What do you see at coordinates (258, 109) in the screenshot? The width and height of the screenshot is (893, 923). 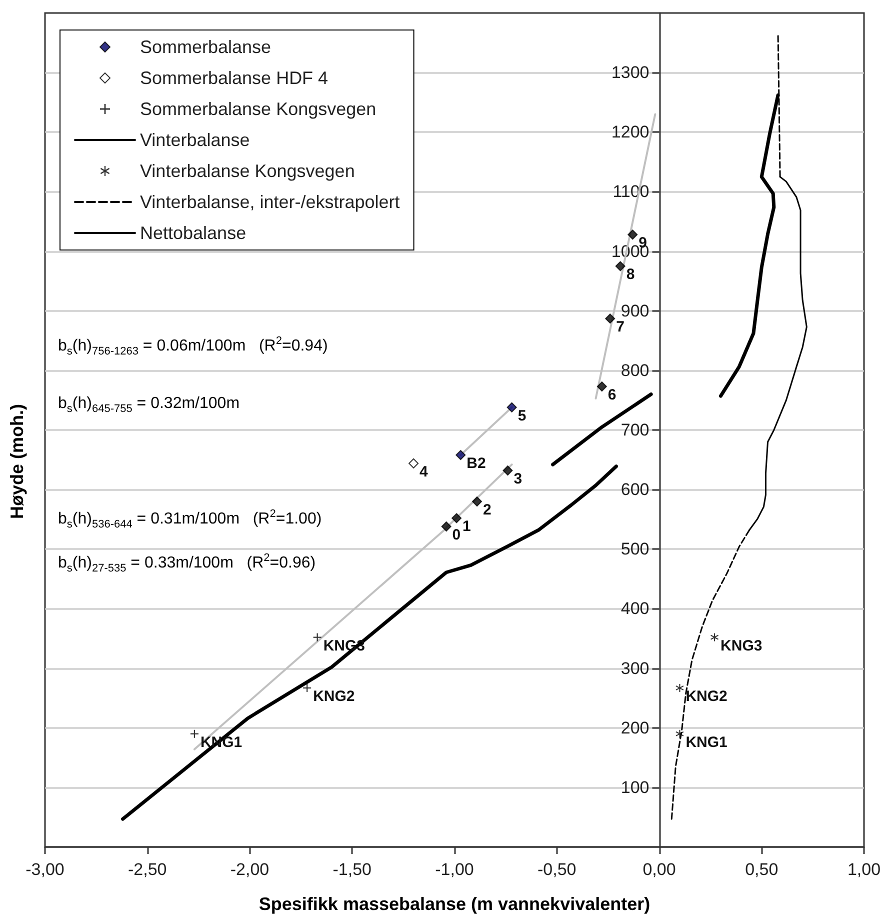 I see `legend-label: Sommerbalanse Kongsvegen` at bounding box center [258, 109].